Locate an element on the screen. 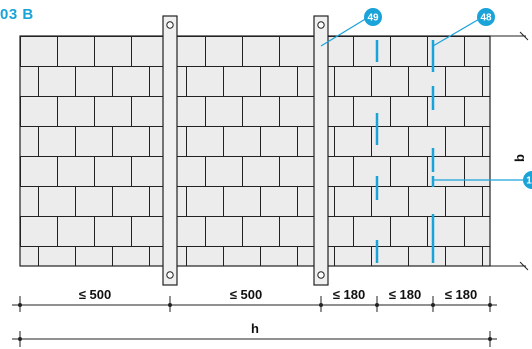  figure-title: 03 B is located at coordinates (17, 14).